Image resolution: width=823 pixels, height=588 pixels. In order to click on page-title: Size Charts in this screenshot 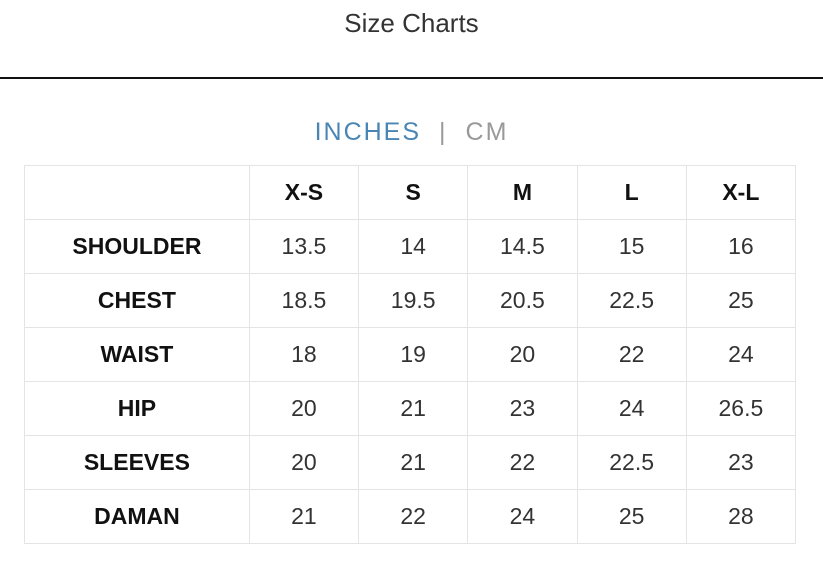, I will do `click(411, 23)`.